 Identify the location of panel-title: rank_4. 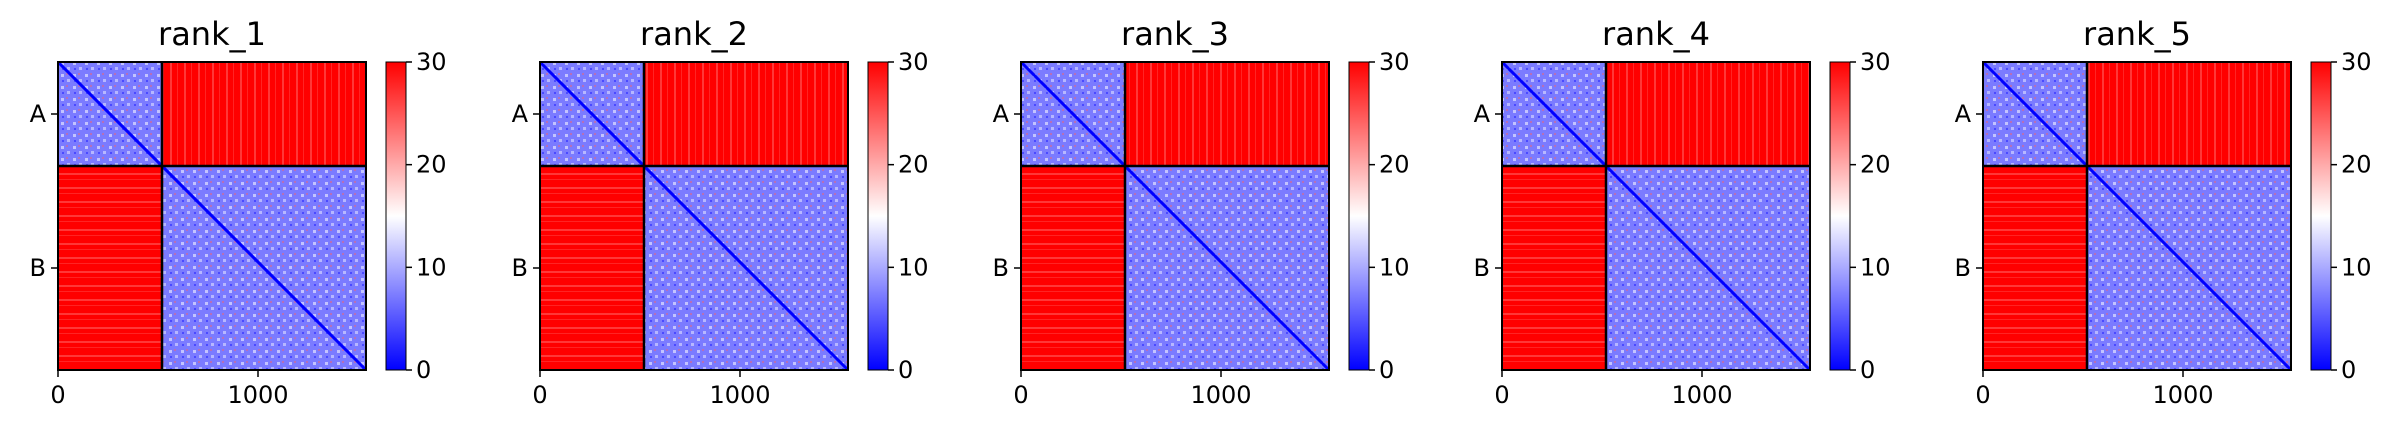
(1656, 34).